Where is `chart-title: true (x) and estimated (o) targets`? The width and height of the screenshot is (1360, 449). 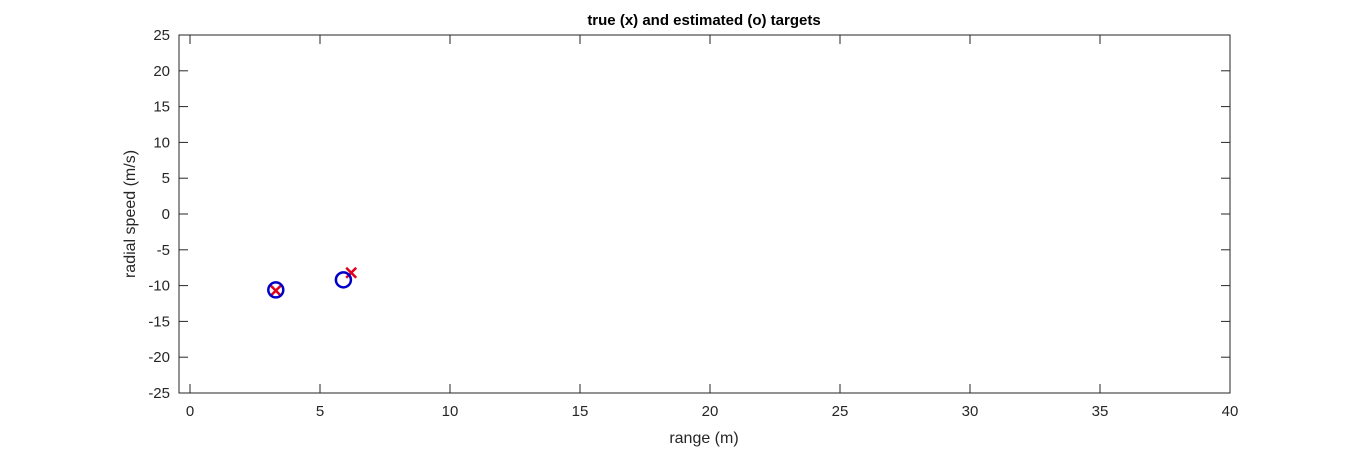
chart-title: true (x) and estimated (o) targets is located at coordinates (703, 20).